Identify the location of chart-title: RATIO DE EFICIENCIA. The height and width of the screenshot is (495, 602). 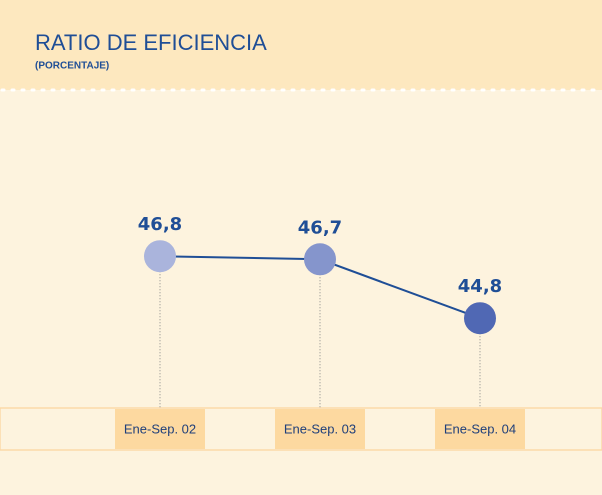
(151, 42).